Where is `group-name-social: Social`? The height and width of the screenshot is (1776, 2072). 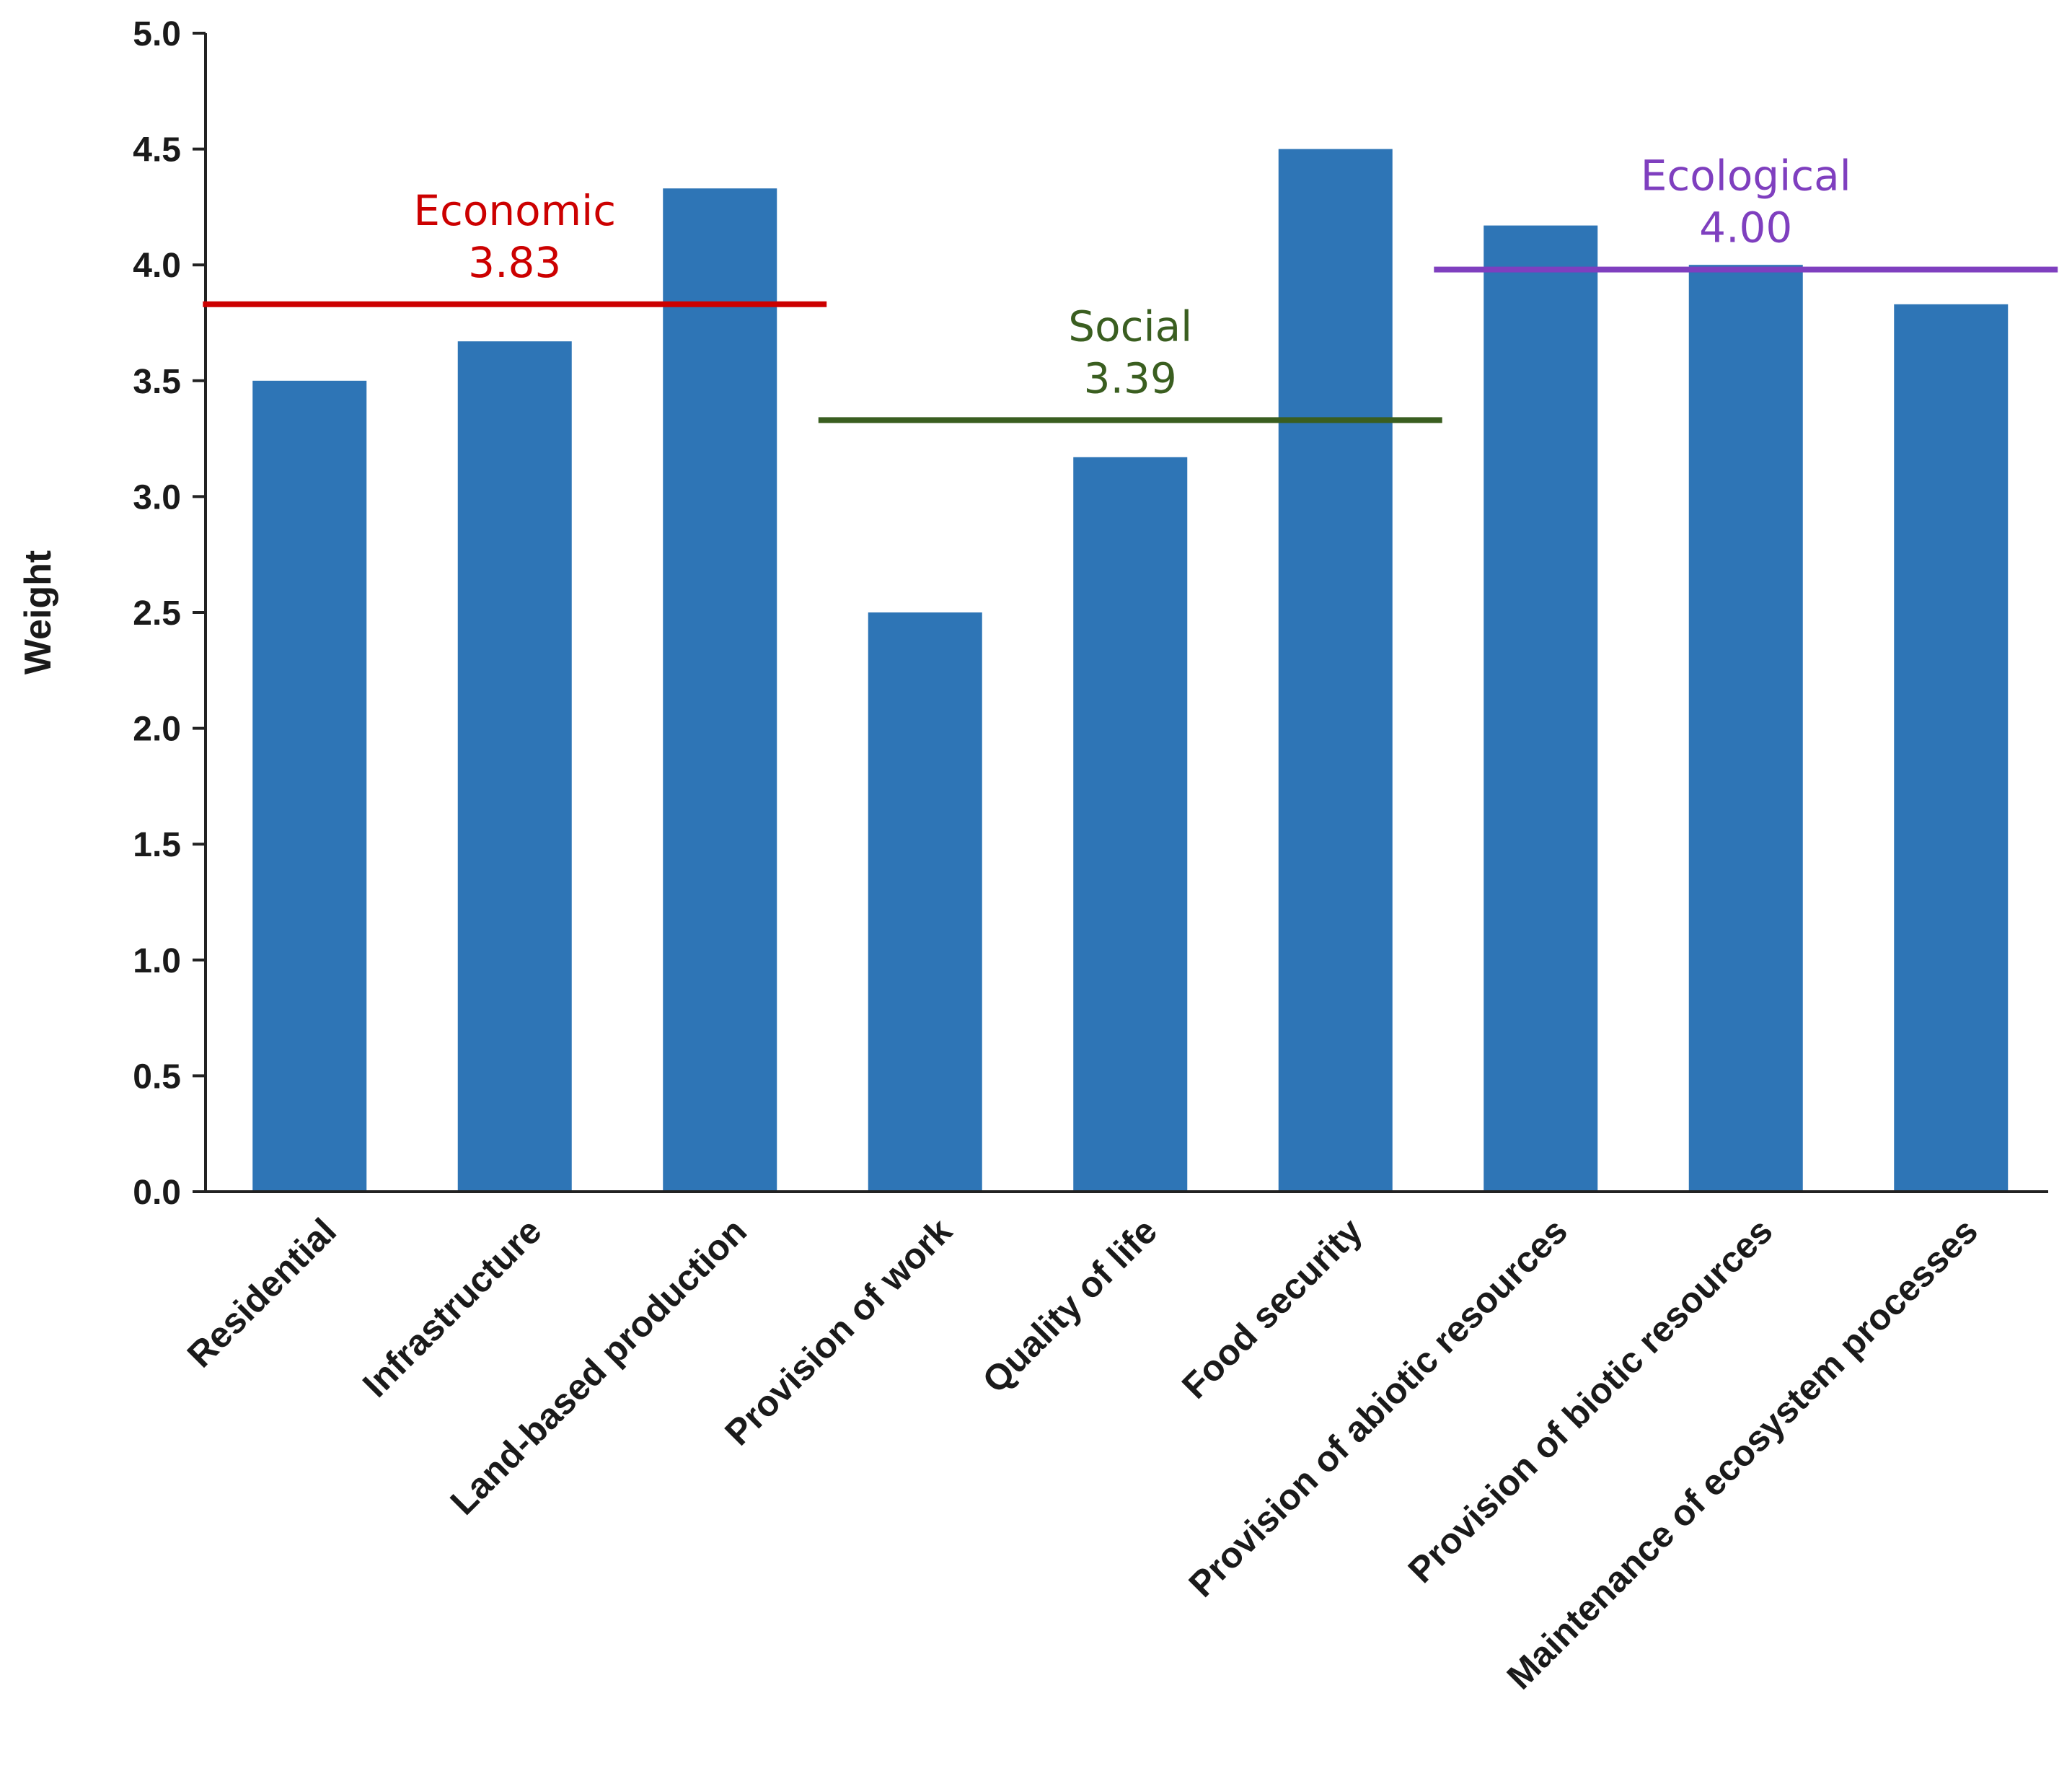
group-name-social: Social is located at coordinates (1130, 326).